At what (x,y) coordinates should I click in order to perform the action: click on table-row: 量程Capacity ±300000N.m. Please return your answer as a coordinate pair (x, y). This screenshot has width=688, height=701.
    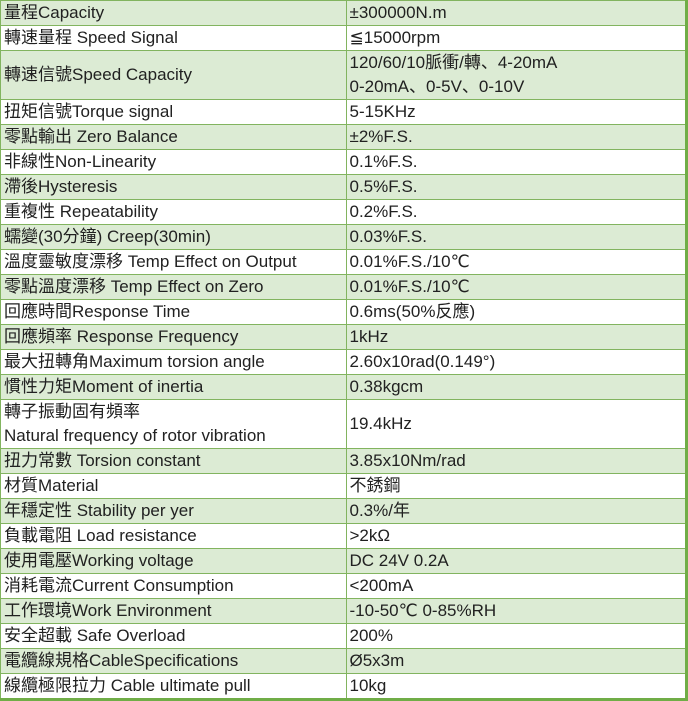
    Looking at the image, I should click on (343, 13).